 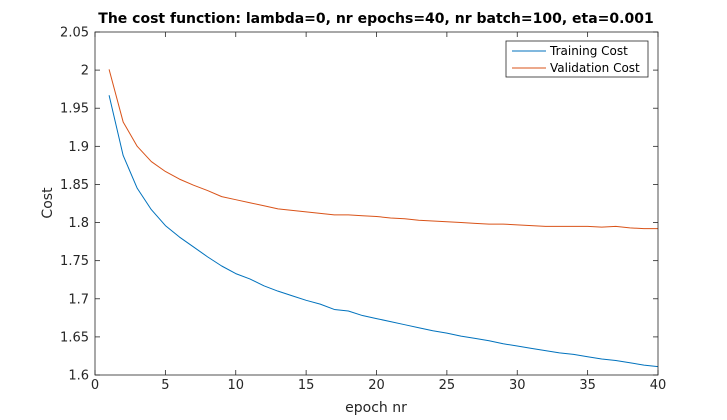 I want to click on x-tick-label: 10, so click(x=235, y=385).